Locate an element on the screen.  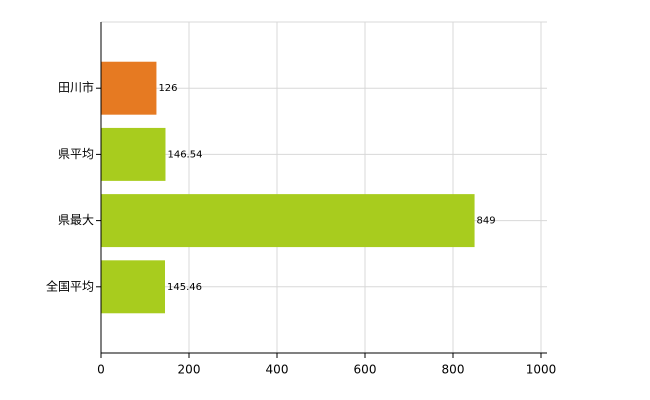
x-tick-label: 200 is located at coordinates (189, 370).